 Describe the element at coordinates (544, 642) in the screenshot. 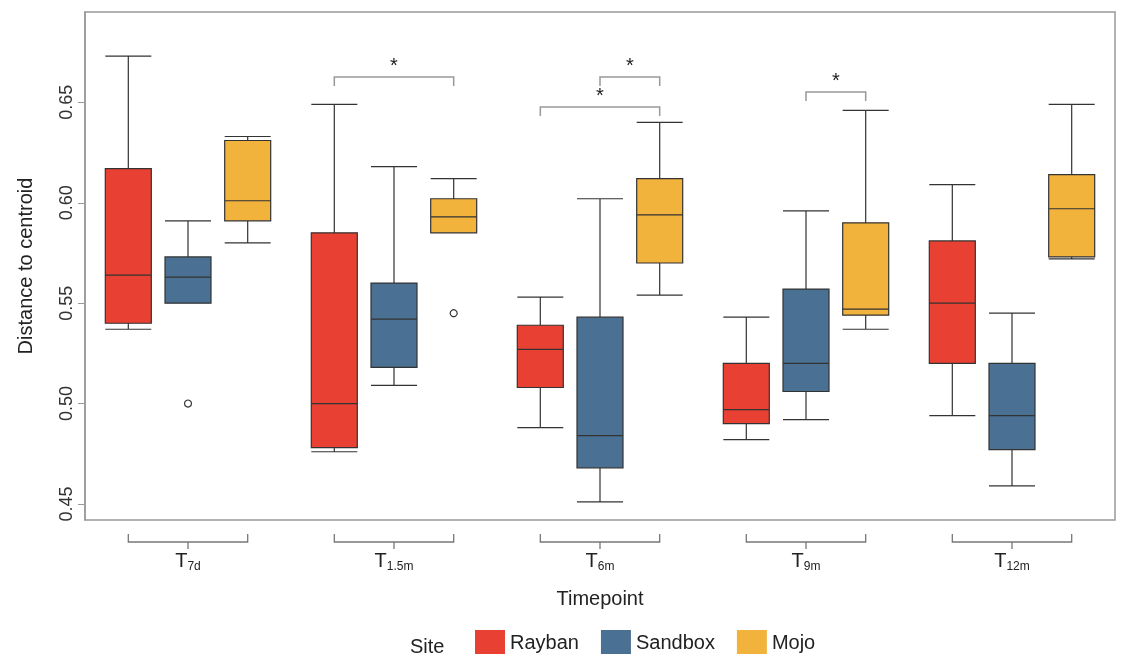

I see `legend-label: Rayban` at that location.